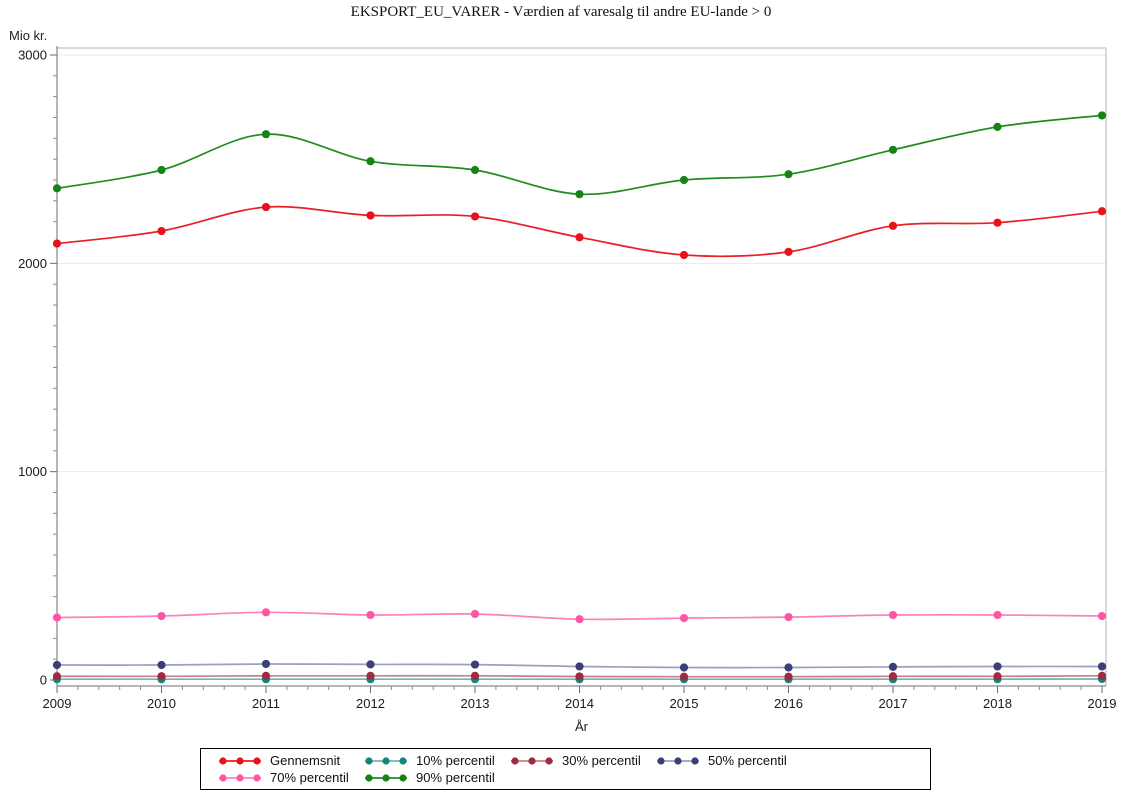  Describe the element at coordinates (997, 703) in the screenshot. I see `x-tick-label: 2018` at that location.